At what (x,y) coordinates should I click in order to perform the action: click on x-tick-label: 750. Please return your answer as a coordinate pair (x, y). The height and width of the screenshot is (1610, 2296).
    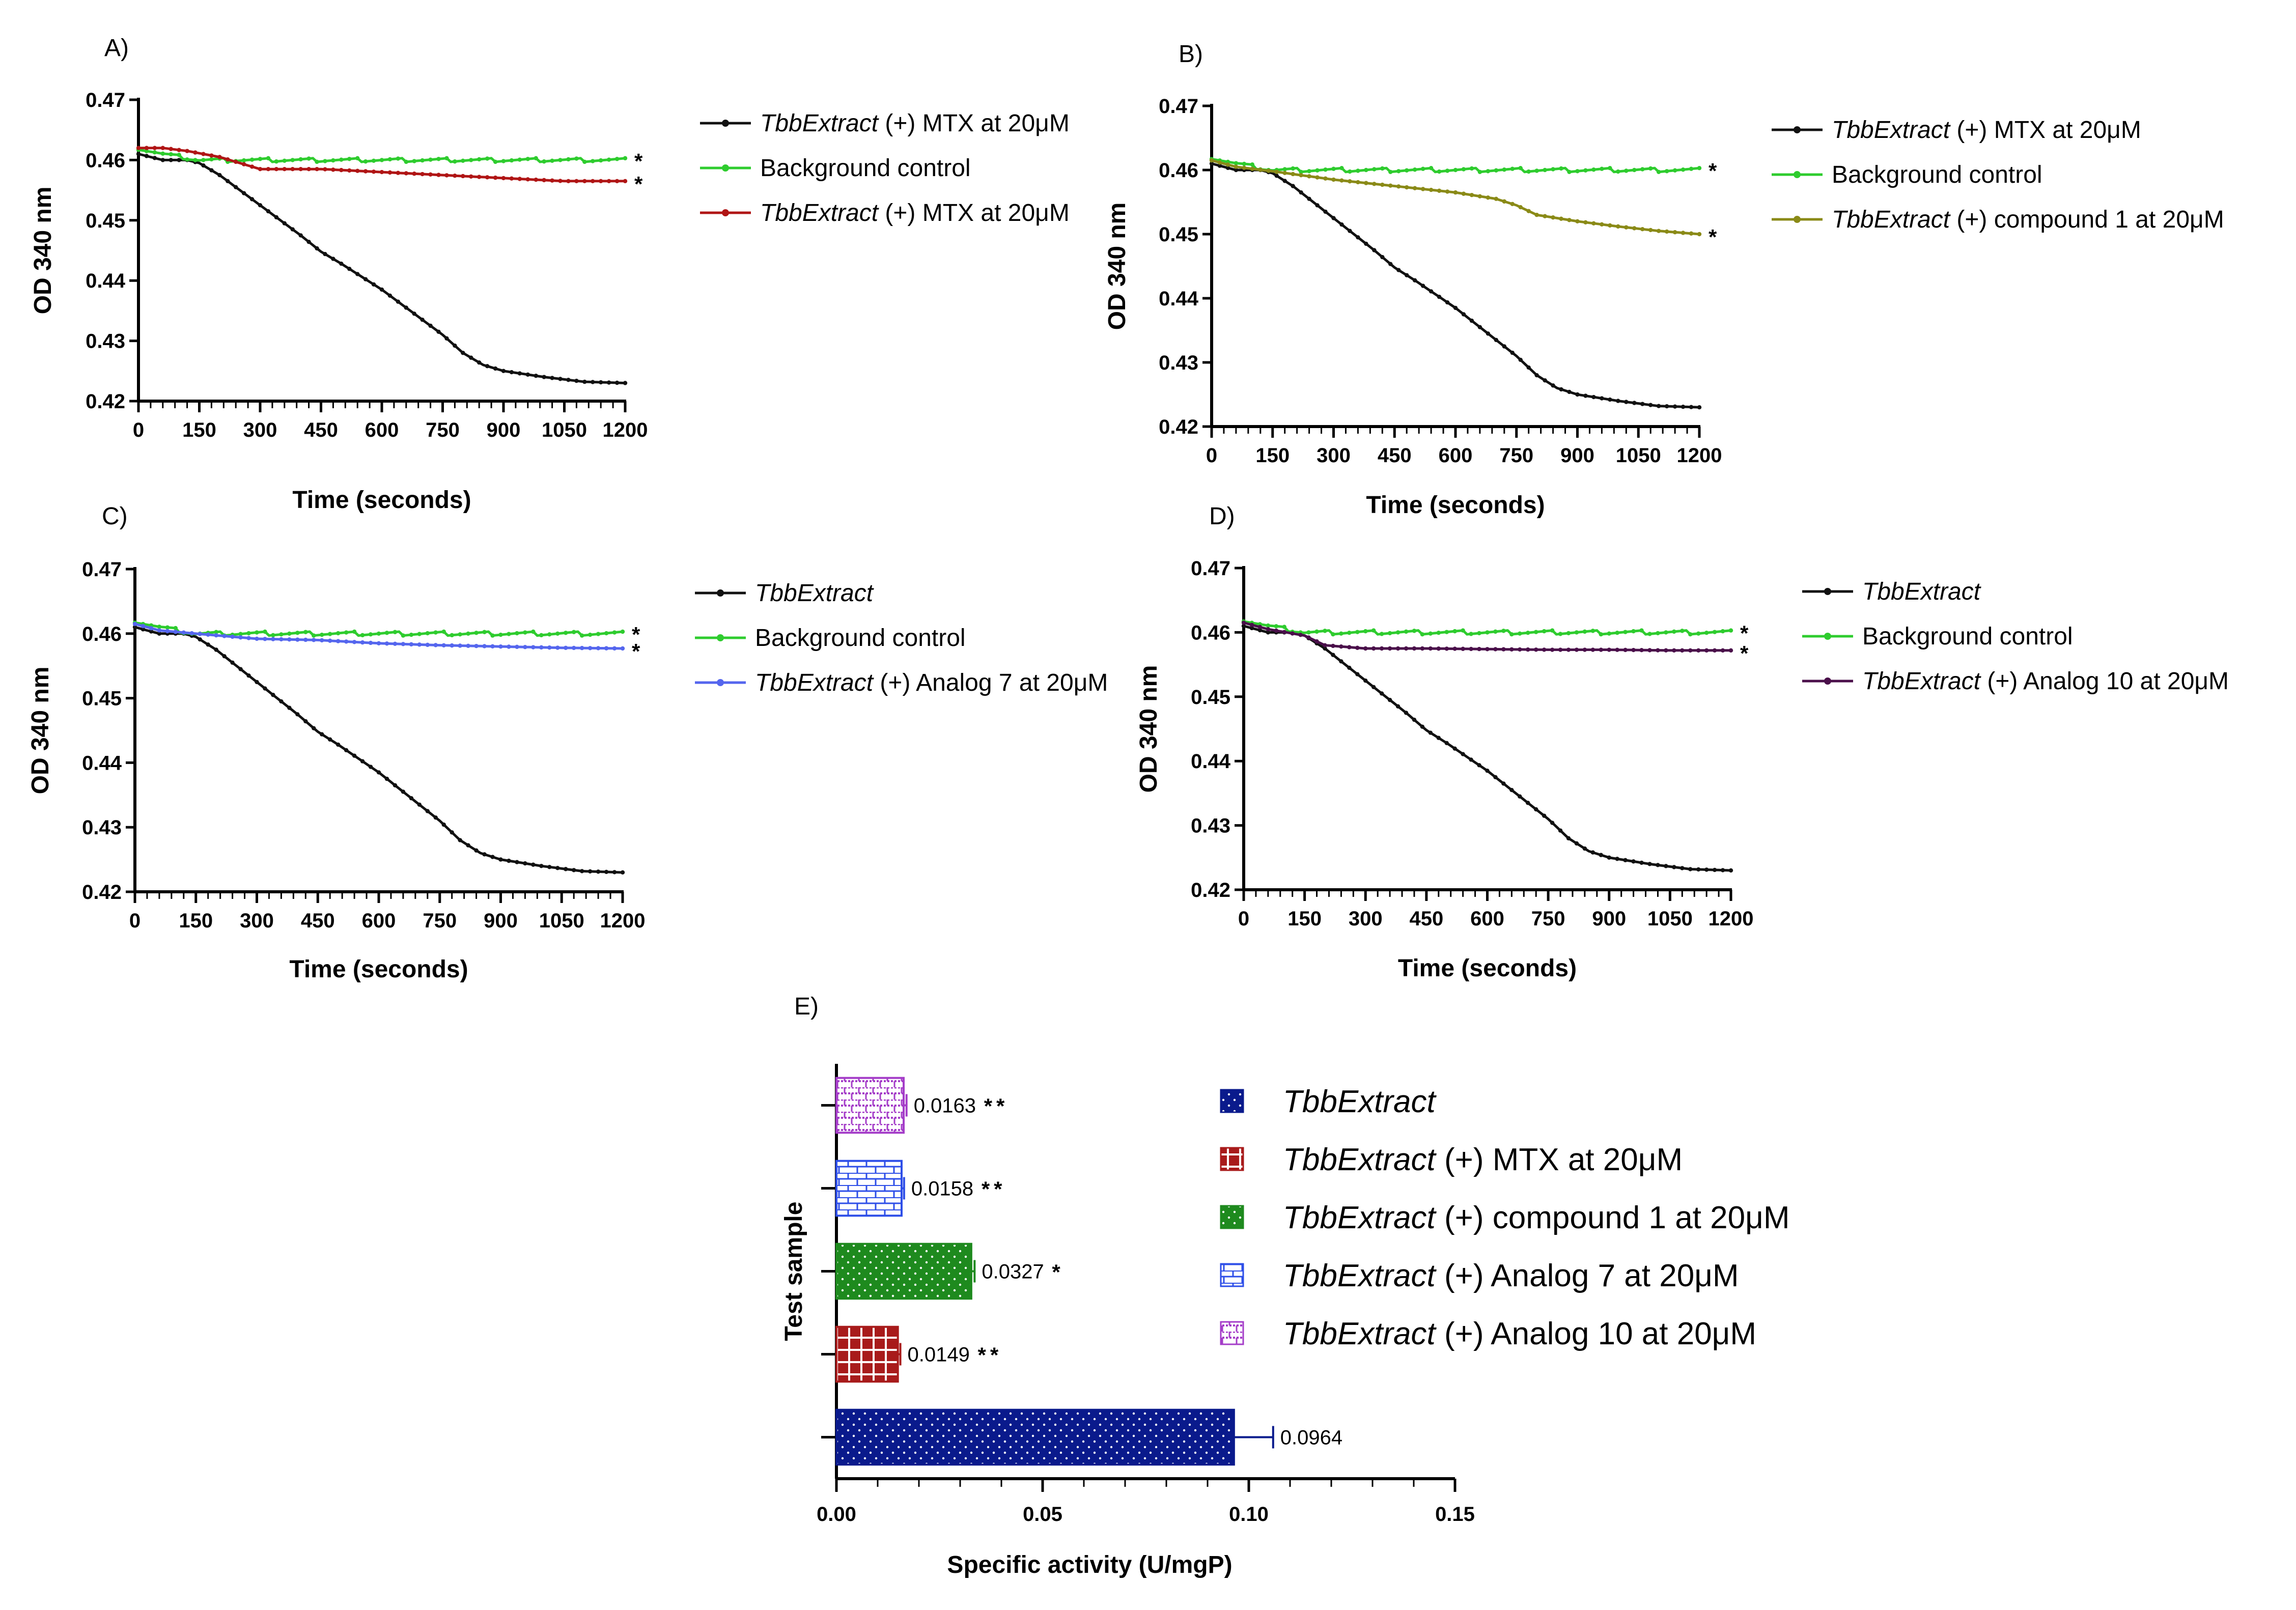
    Looking at the image, I should click on (443, 430).